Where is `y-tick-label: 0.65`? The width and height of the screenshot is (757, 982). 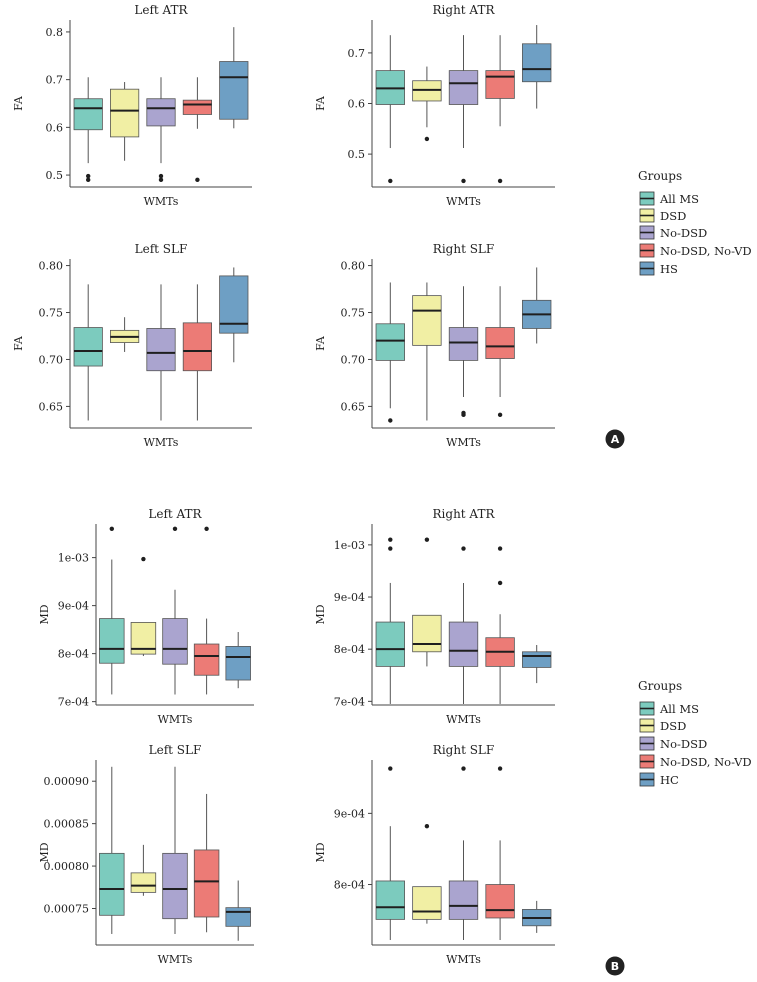 y-tick-label: 0.65 is located at coordinates (51, 406).